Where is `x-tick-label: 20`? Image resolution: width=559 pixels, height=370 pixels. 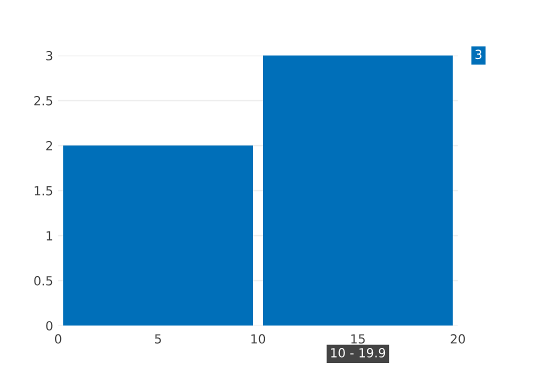 x-tick-label: 20 is located at coordinates (457, 339).